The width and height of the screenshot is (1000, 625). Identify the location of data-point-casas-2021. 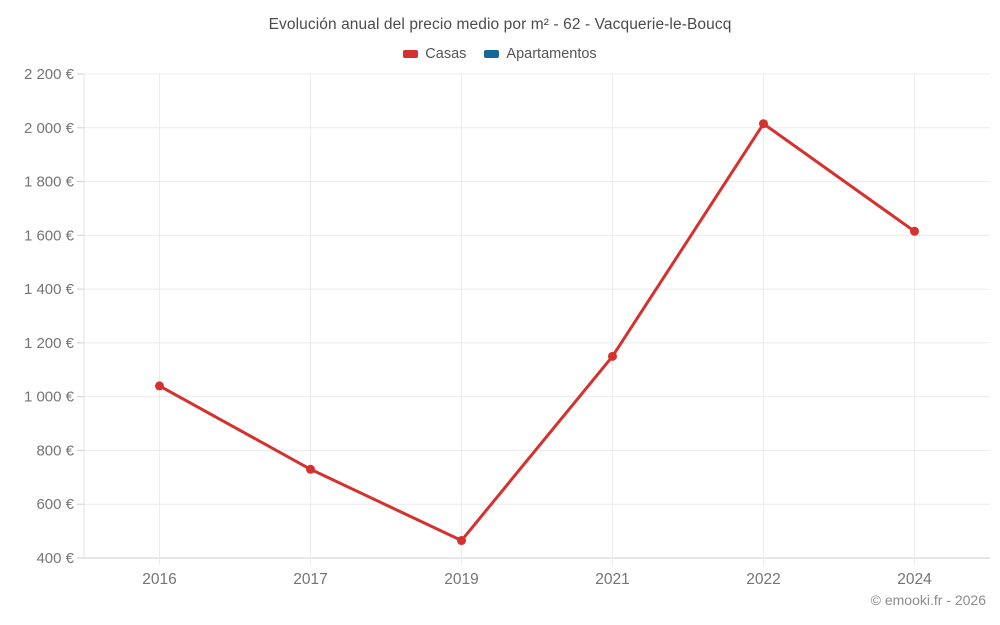
(612, 356).